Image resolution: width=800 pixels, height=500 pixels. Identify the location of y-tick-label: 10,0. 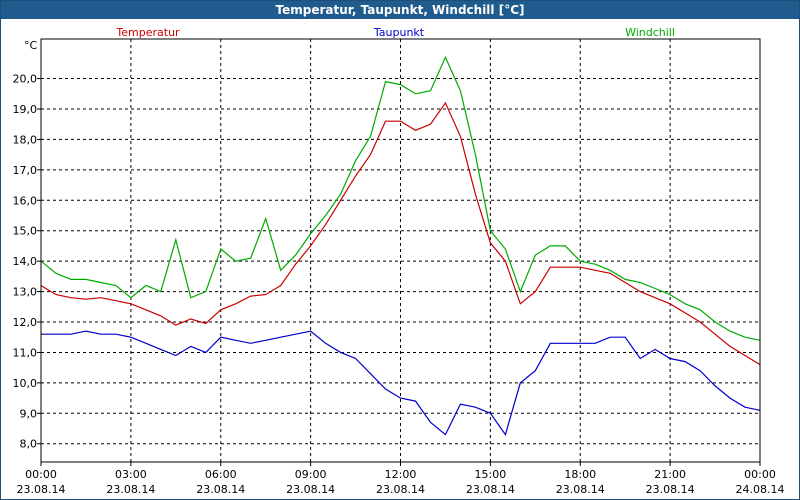
(25, 383).